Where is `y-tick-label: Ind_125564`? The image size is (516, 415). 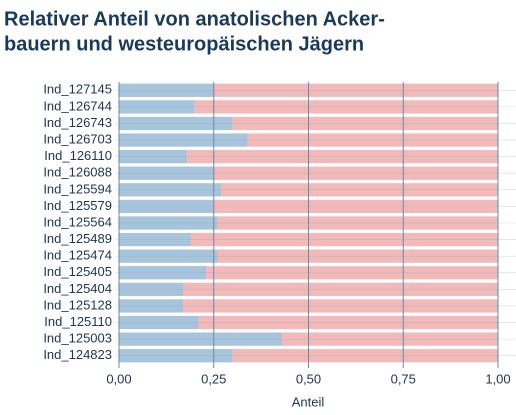 y-tick-label: Ind_125564 is located at coordinates (77, 221).